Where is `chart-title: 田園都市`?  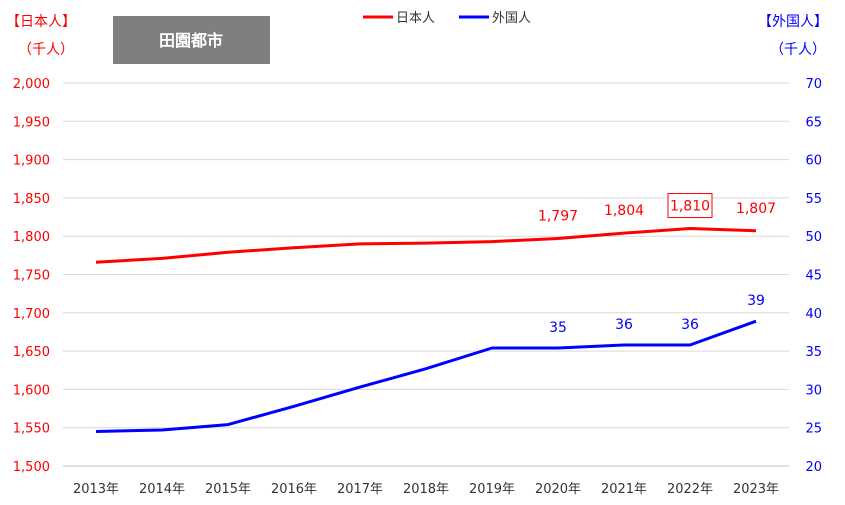
chart-title: 田園都市 is located at coordinates (191, 40).